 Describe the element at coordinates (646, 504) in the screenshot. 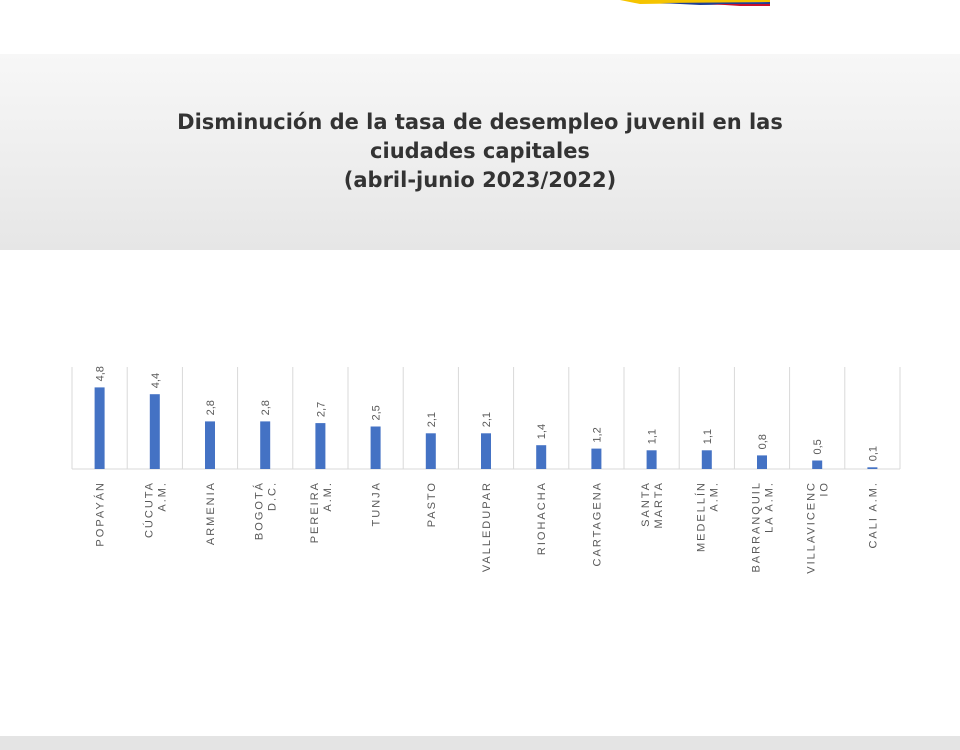

I see `category-label: SANTA` at that location.